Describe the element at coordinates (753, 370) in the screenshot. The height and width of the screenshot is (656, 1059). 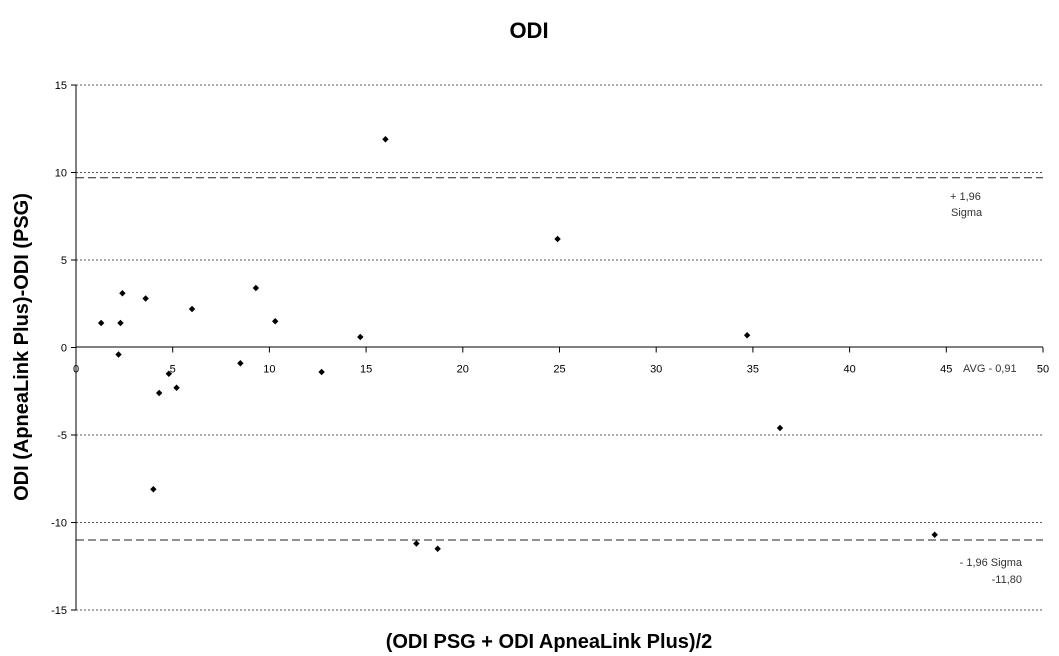
I see `x-tick-label: 35` at that location.